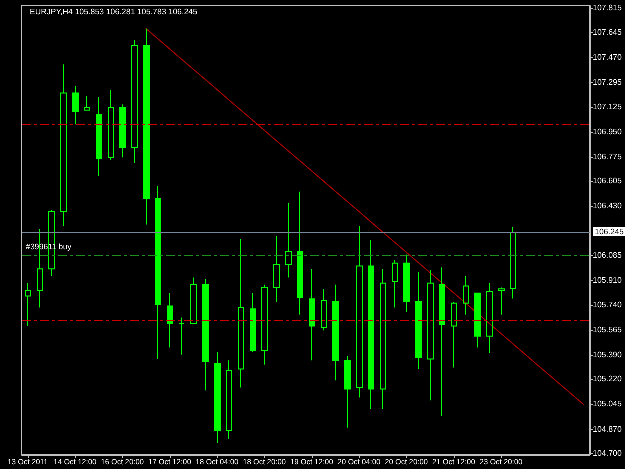 The height and width of the screenshot is (469, 625). Describe the element at coordinates (607, 8) in the screenshot. I see `y-tick-label: 107.815` at that location.